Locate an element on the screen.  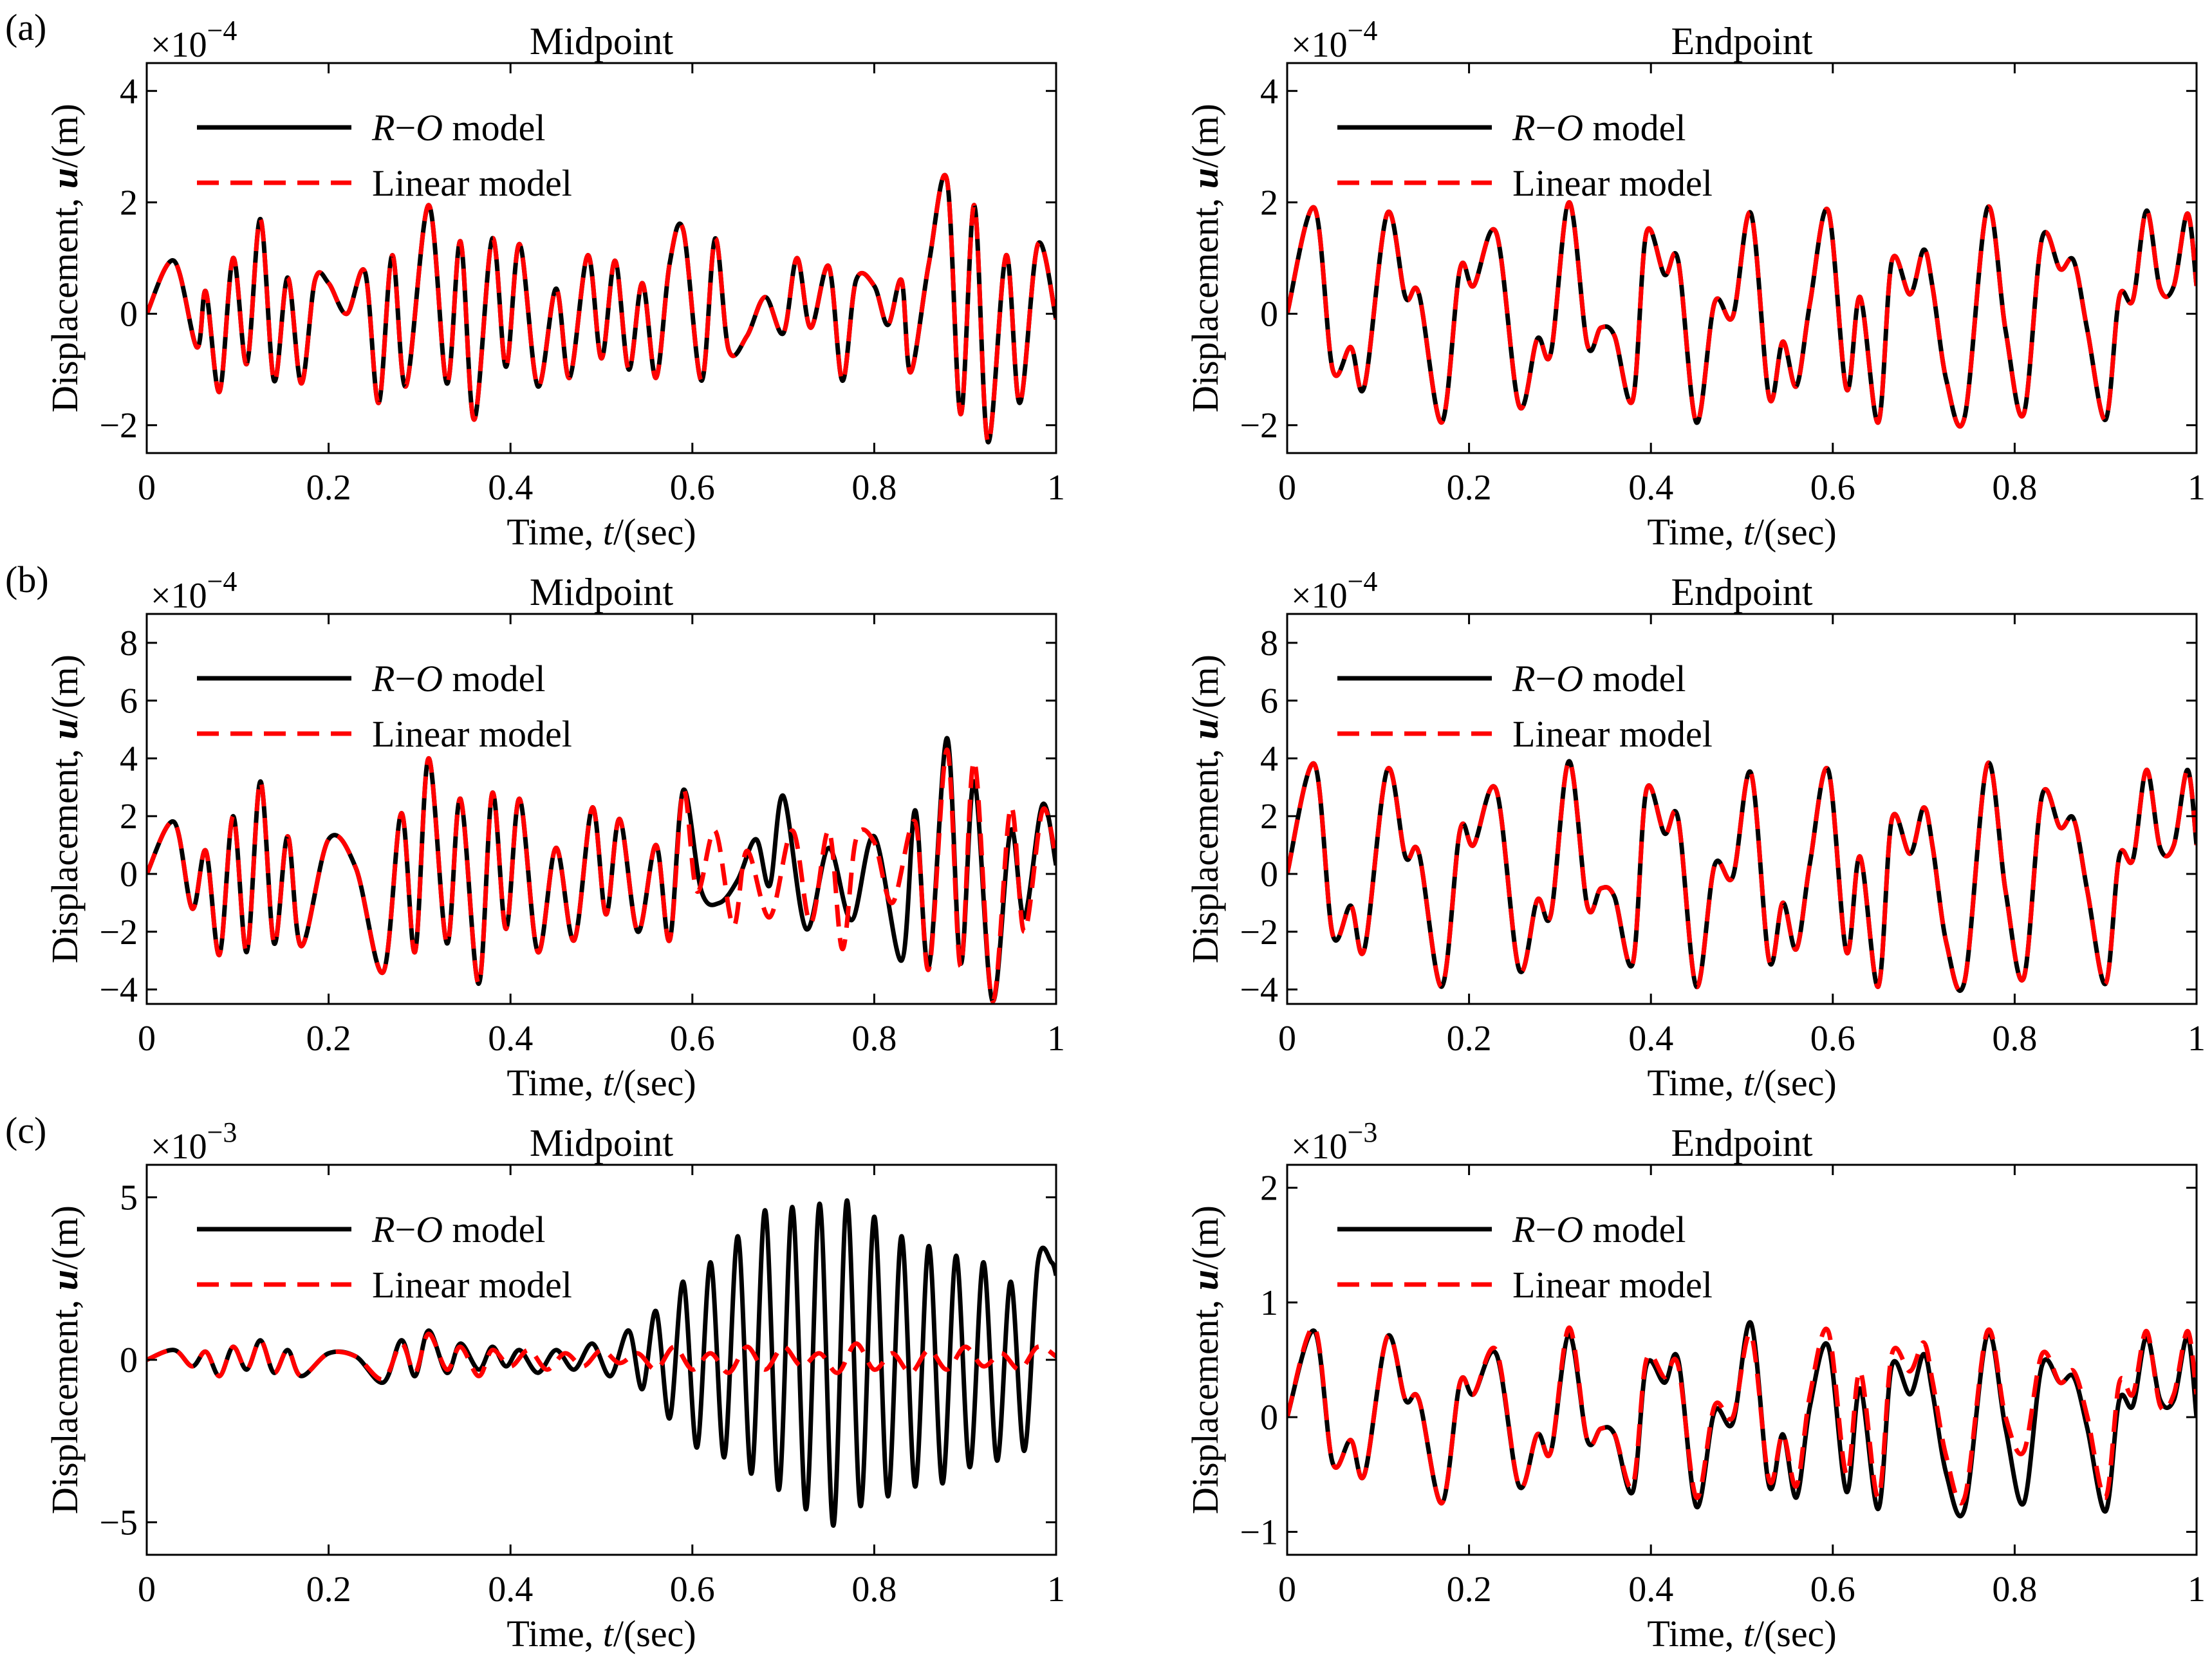
x-tick-label-b-mid-1: 0.2 is located at coordinates (328, 1039).